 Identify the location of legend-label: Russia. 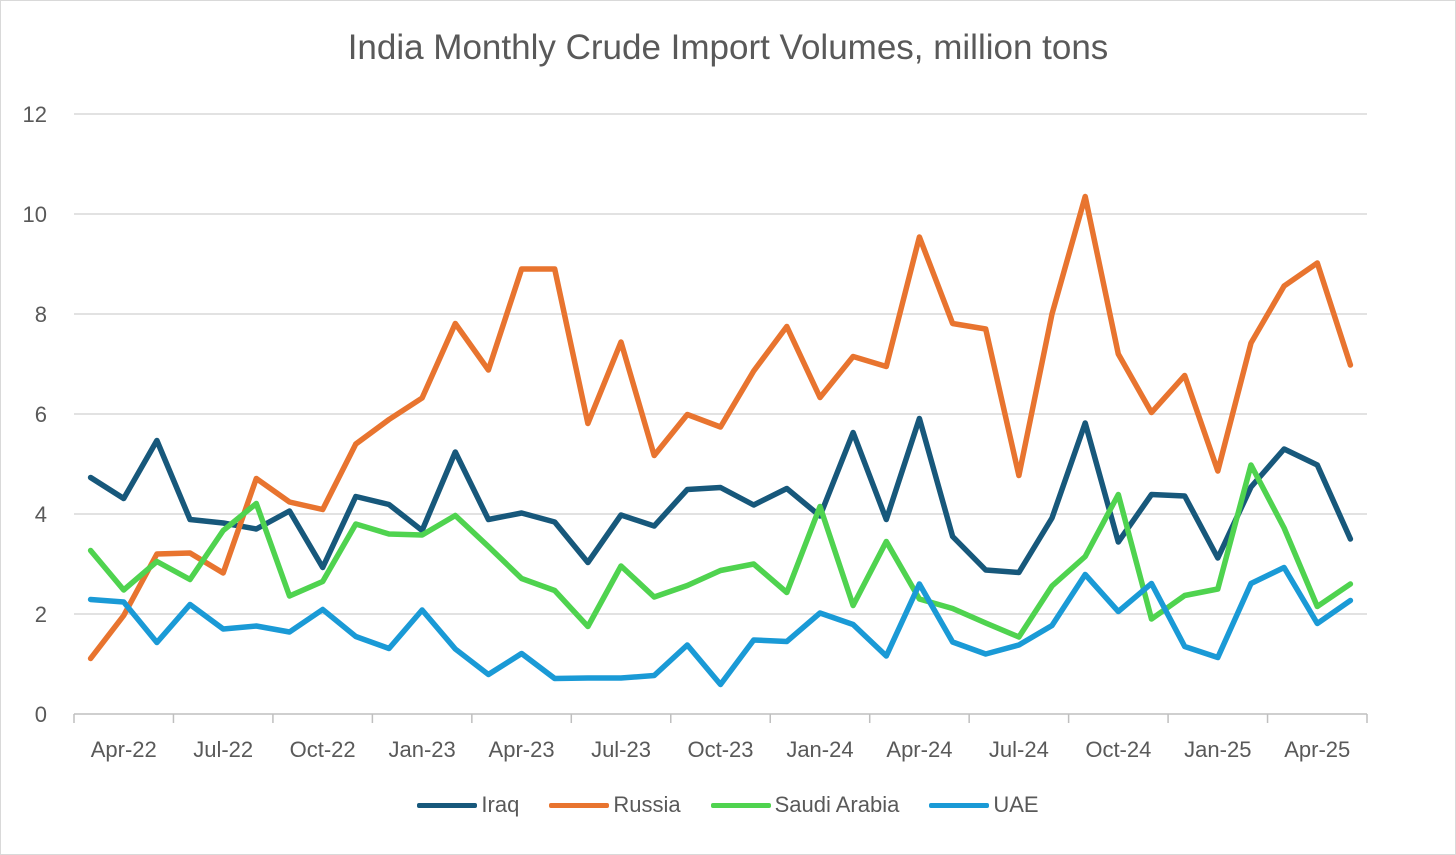
(647, 804).